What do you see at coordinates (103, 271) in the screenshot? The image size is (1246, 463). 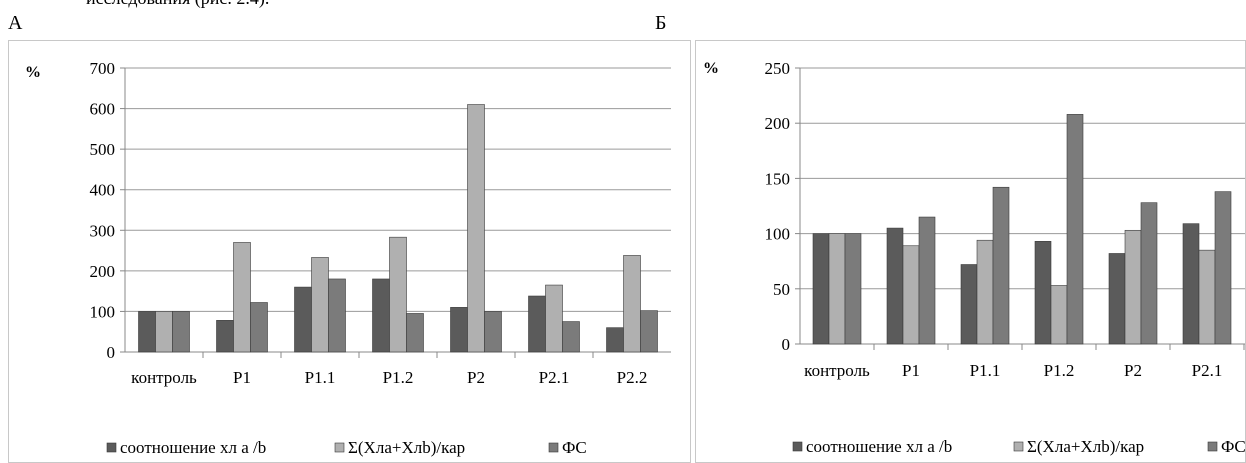 I see `chart-a-ytick-label: 200` at bounding box center [103, 271].